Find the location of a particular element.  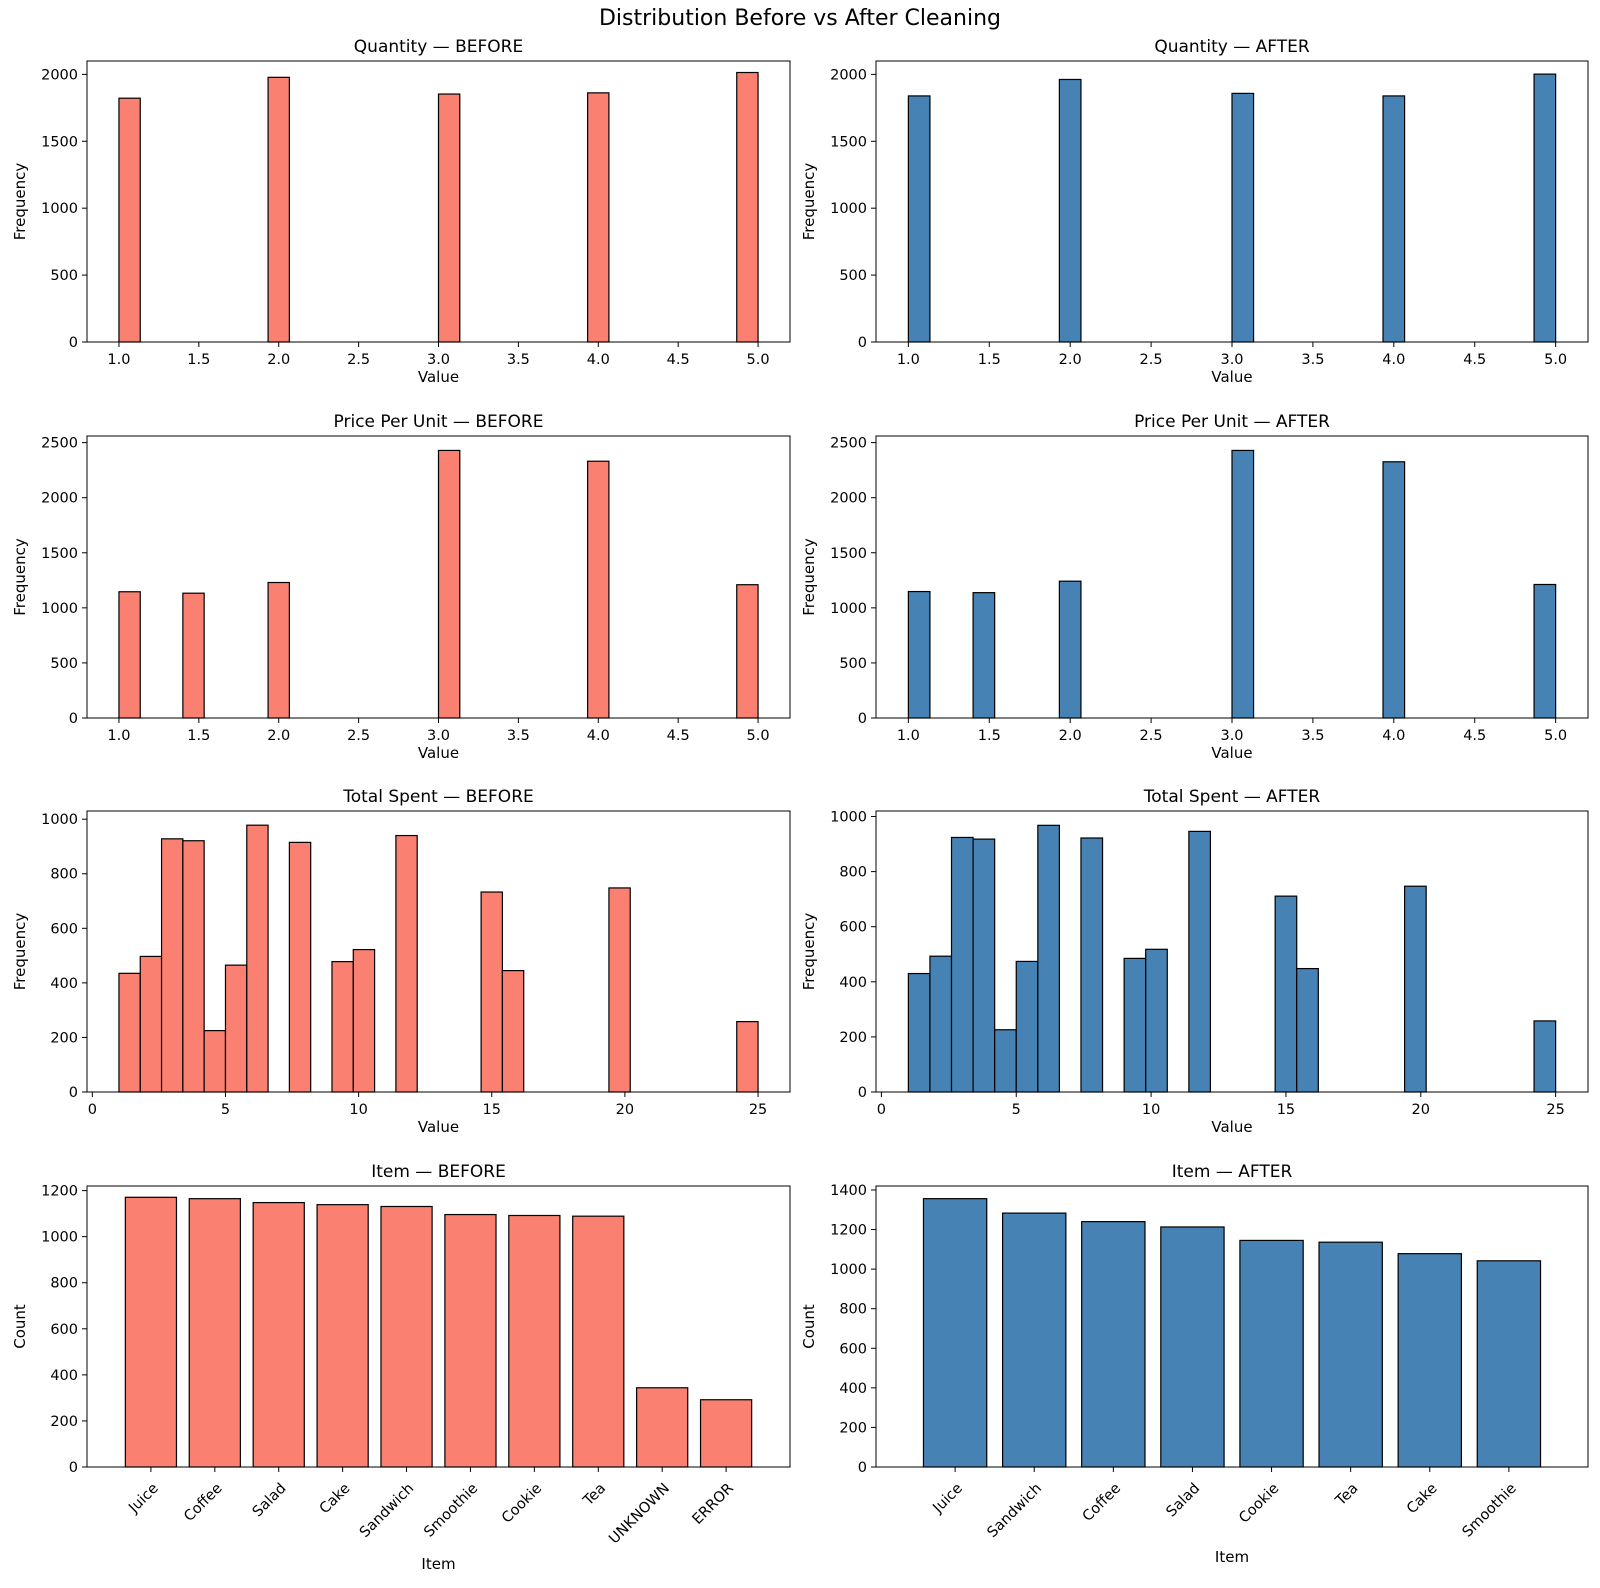

subplot-title: Price Per Unit — AFTER is located at coordinates (1232, 422).